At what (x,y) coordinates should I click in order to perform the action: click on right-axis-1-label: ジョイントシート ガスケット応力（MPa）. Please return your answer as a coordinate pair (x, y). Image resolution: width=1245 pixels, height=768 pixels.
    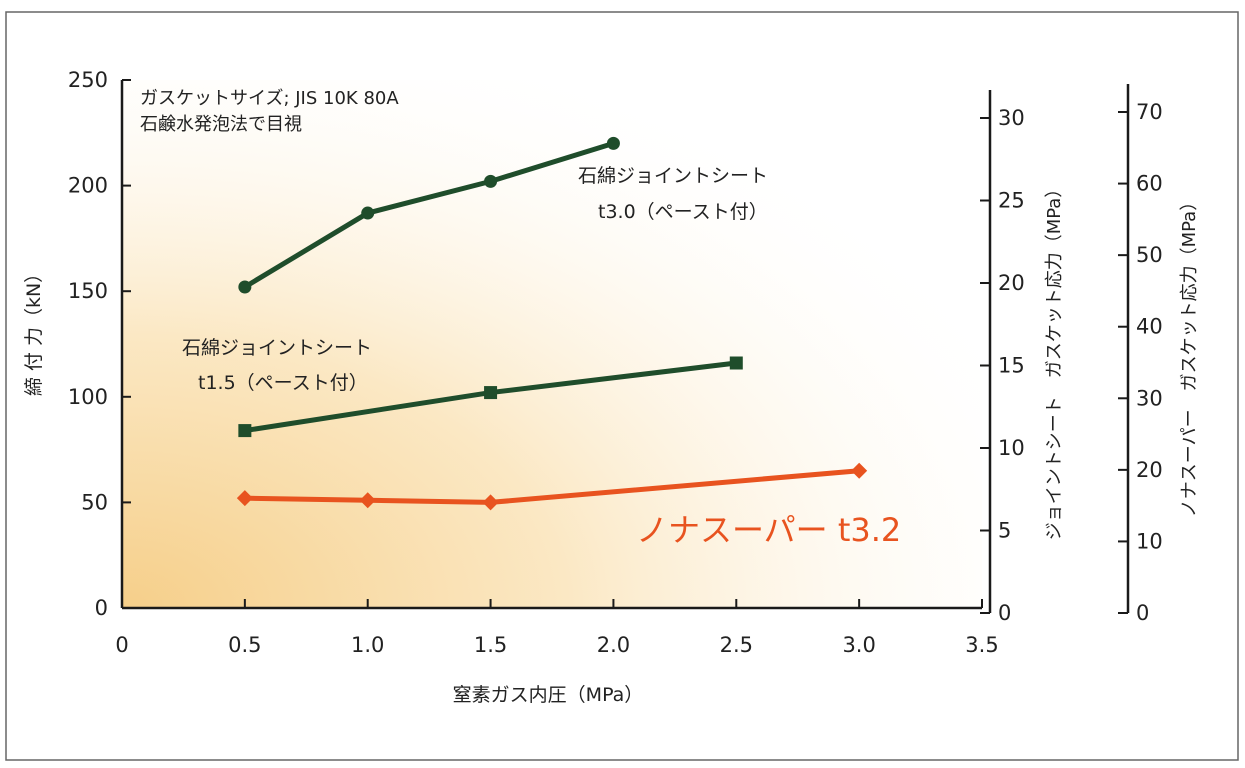
    Looking at the image, I should click on (1054, 360).